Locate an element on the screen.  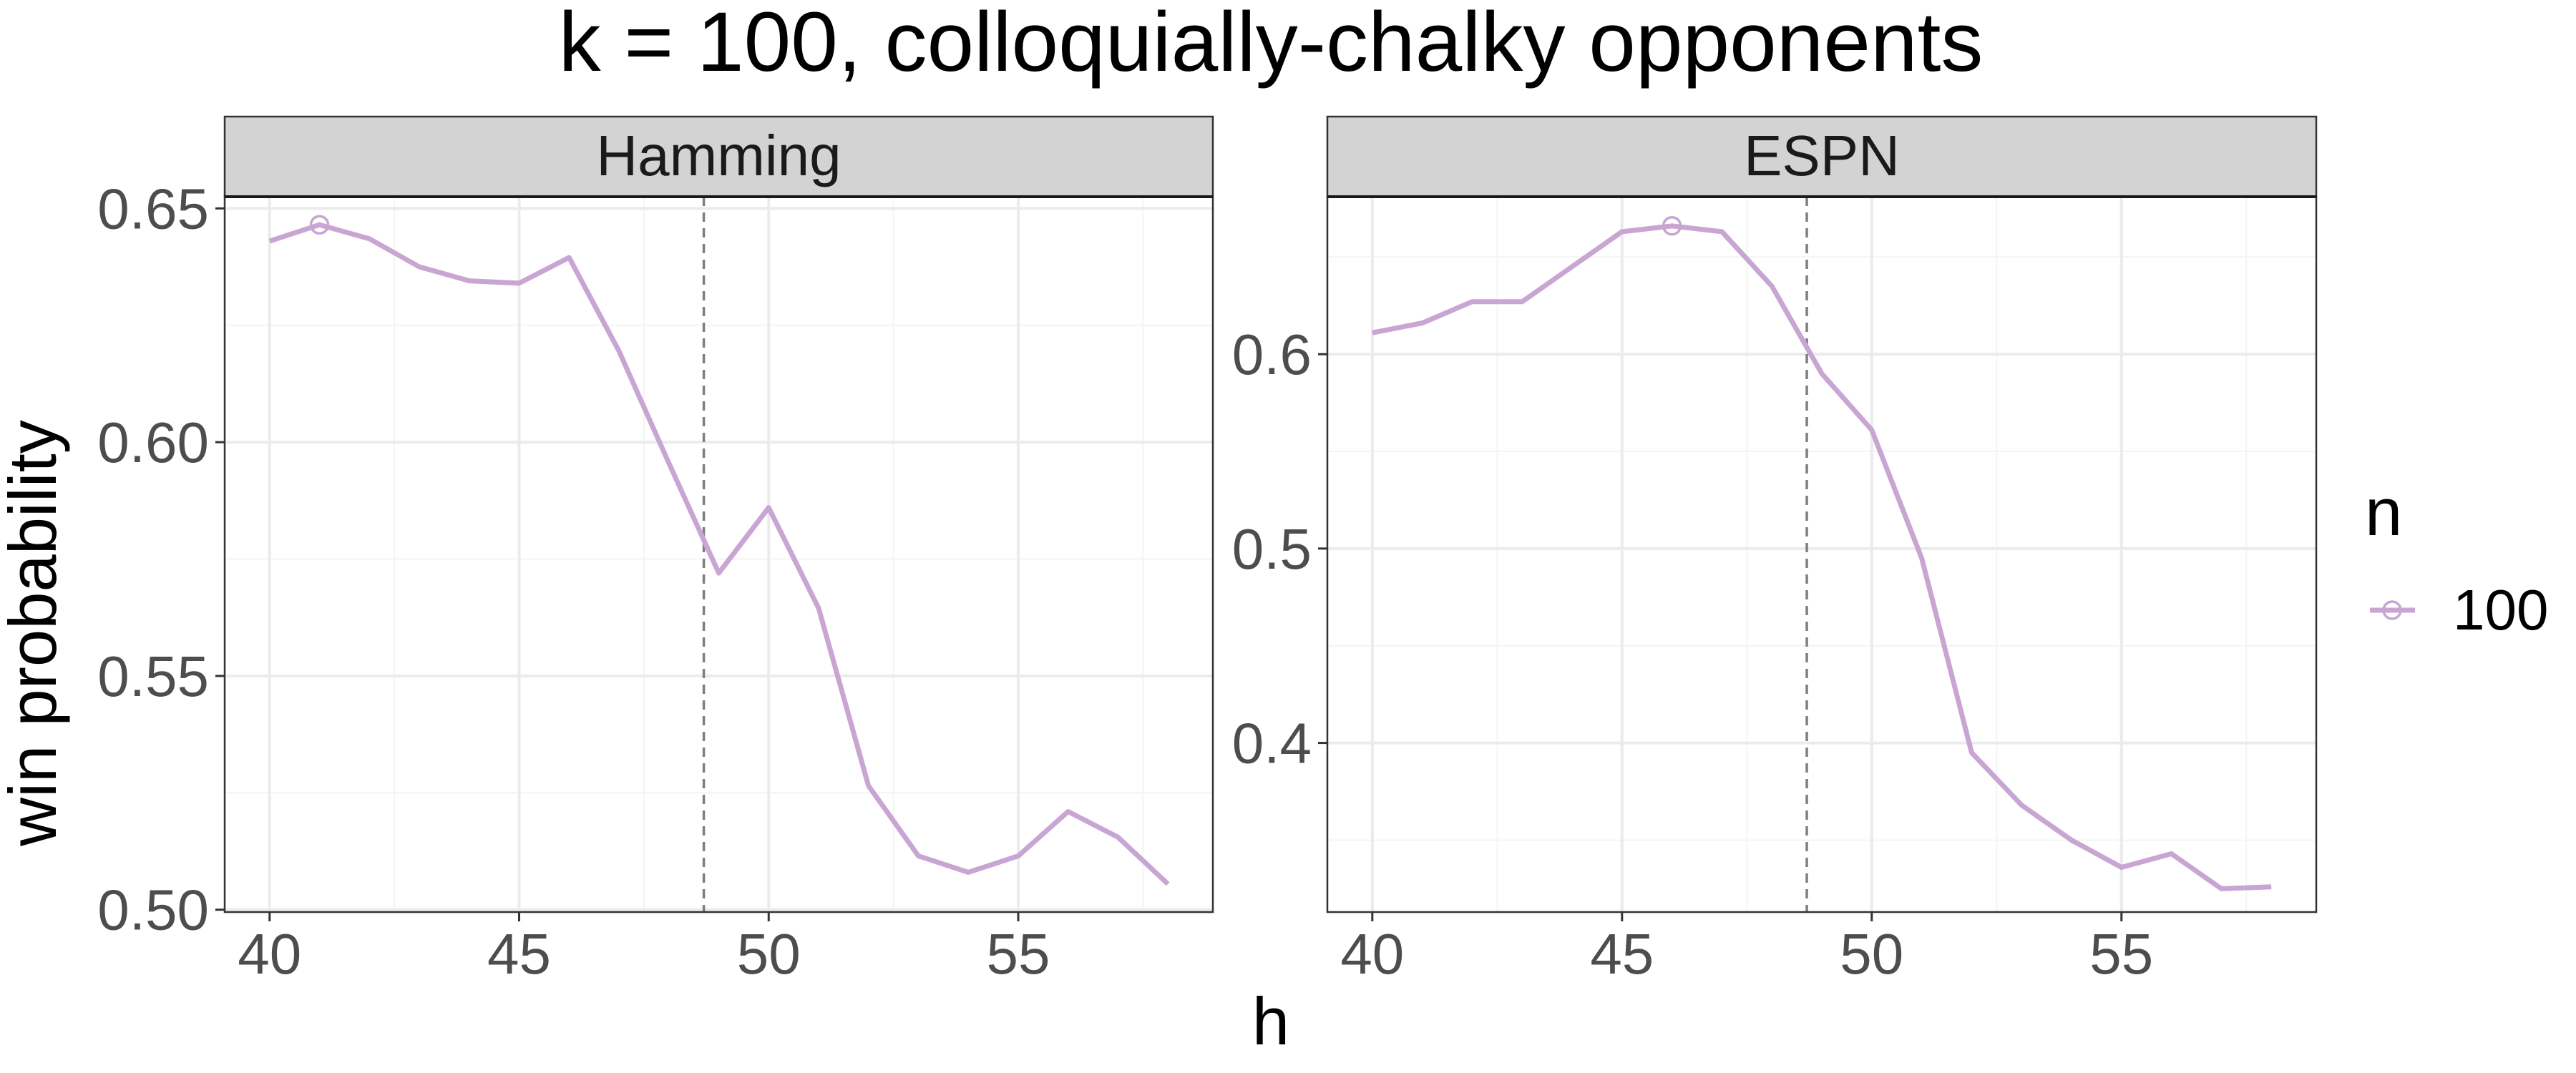
y-tick-label: 0.65 is located at coordinates (153, 208).